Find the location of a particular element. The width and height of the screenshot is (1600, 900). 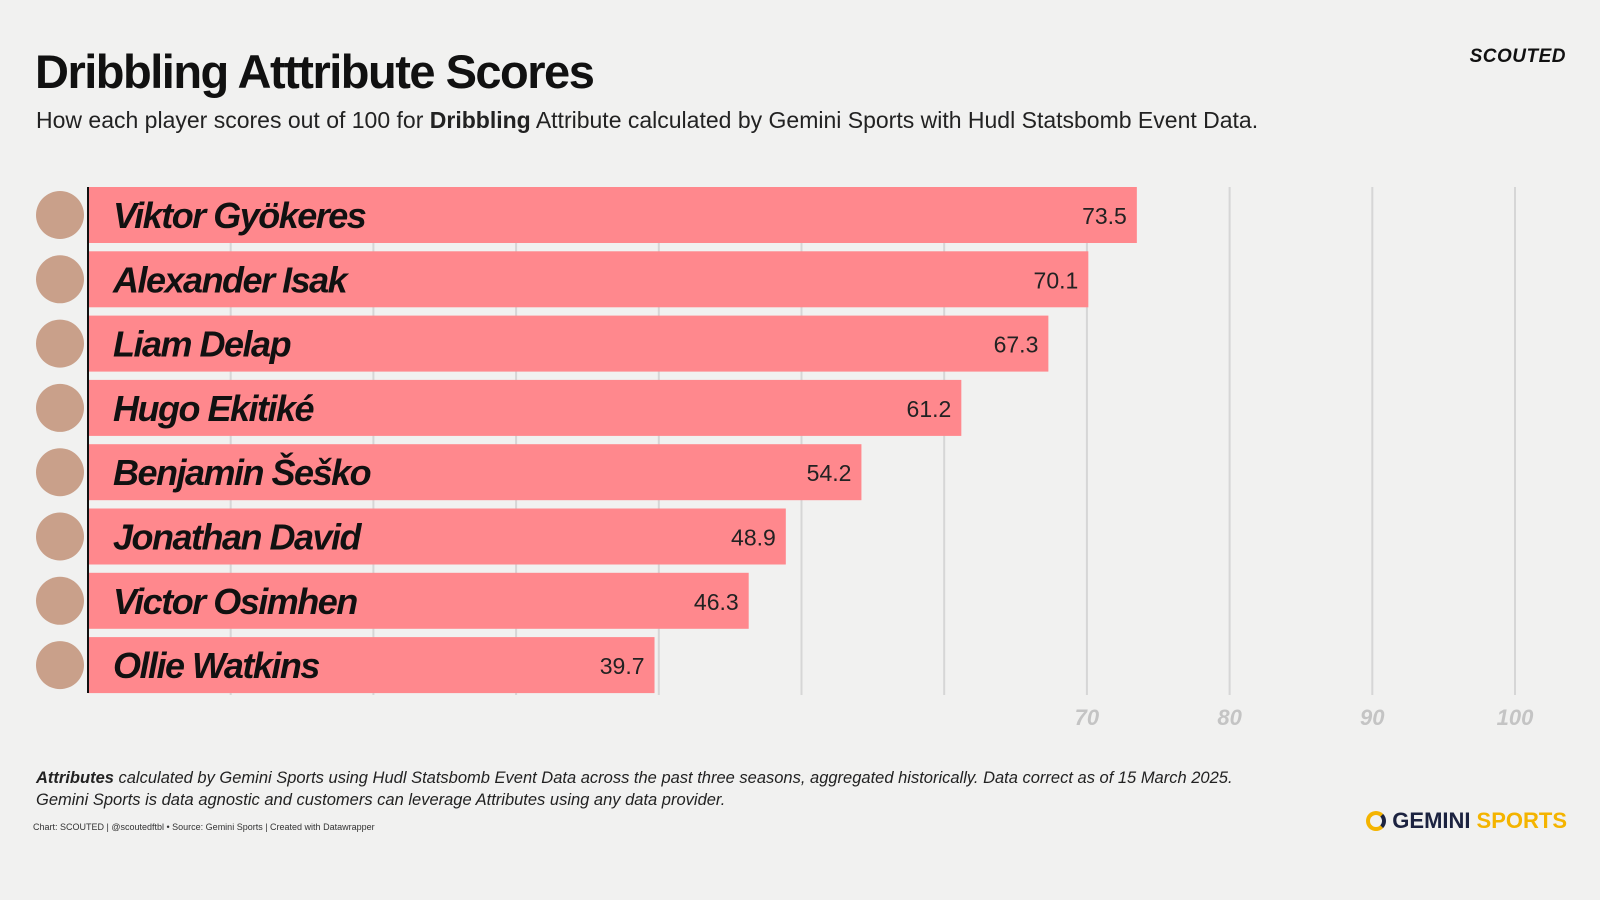

x-tick-label: 100 is located at coordinates (1515, 717).